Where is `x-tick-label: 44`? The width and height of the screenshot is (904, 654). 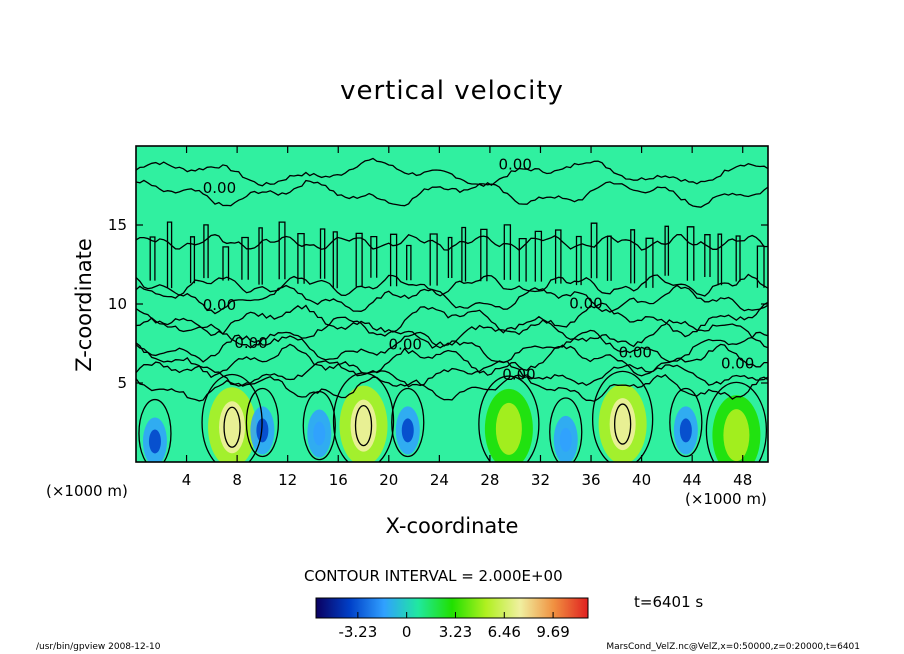 x-tick-label: 44 is located at coordinates (692, 480).